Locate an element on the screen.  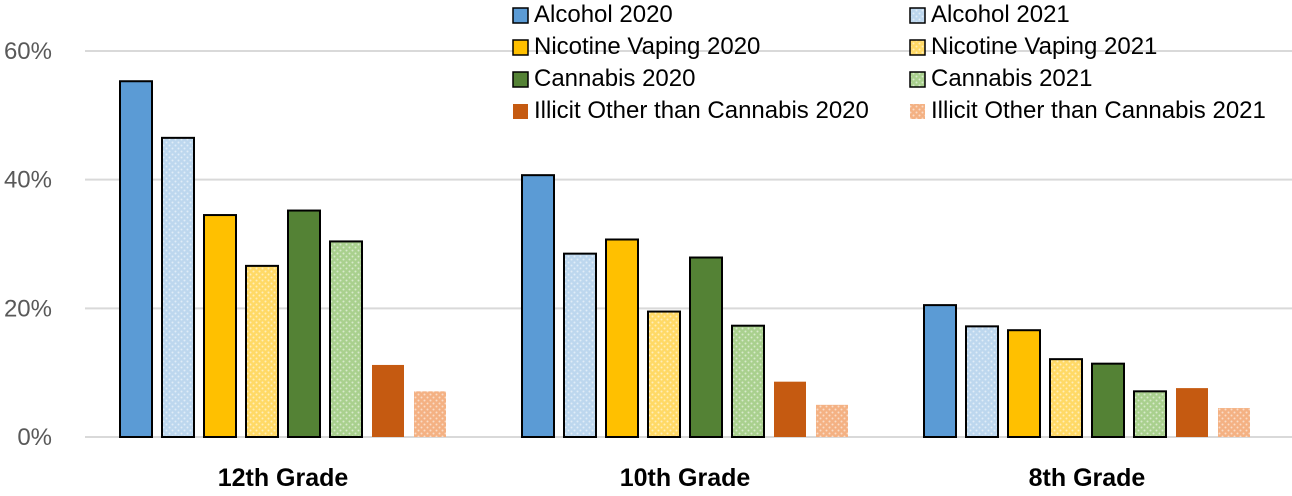
bar-illicit-other-than-cannabis-2020-10th-grade is located at coordinates (790, 409).